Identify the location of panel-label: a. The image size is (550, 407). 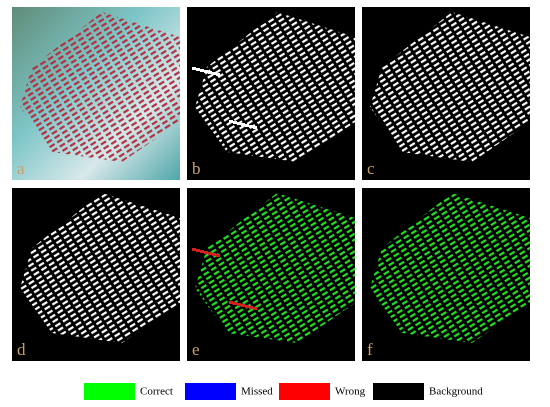
(21, 168).